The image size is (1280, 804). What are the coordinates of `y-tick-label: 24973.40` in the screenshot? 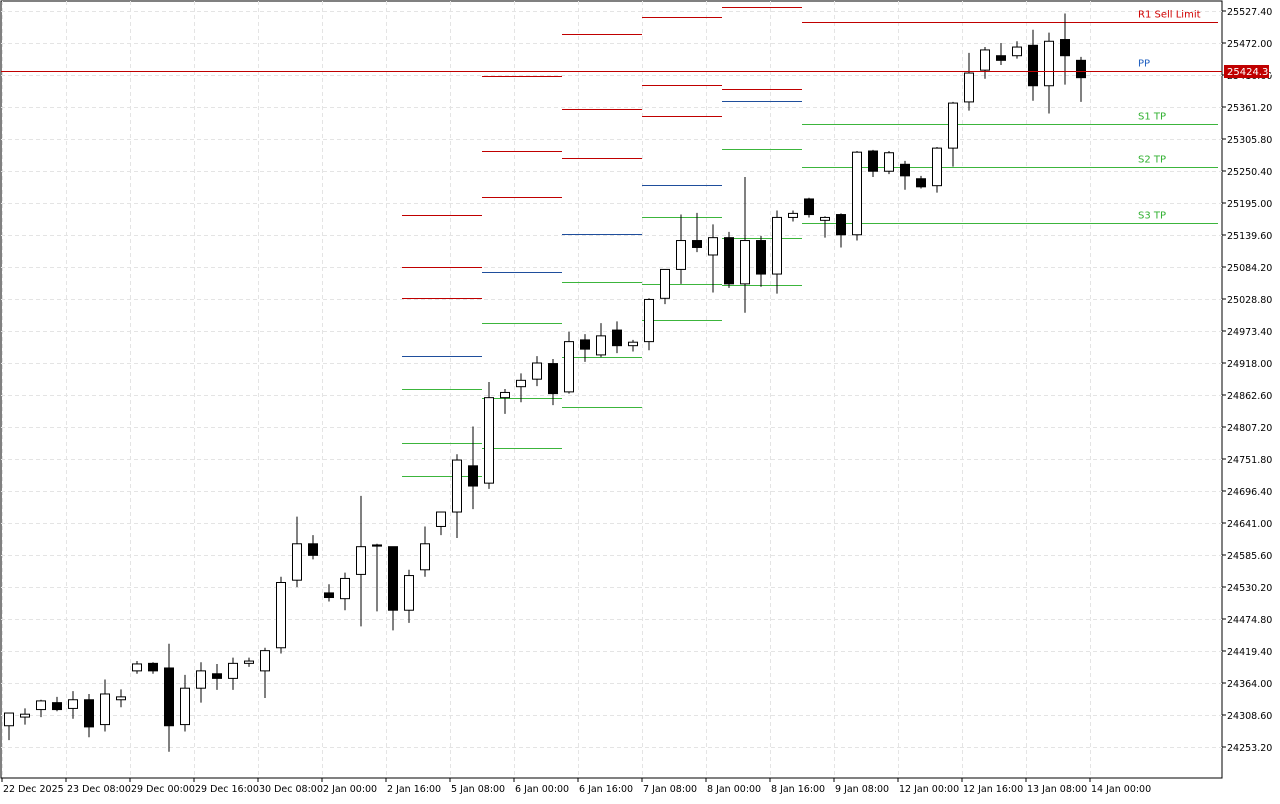 It's located at (1249, 332).